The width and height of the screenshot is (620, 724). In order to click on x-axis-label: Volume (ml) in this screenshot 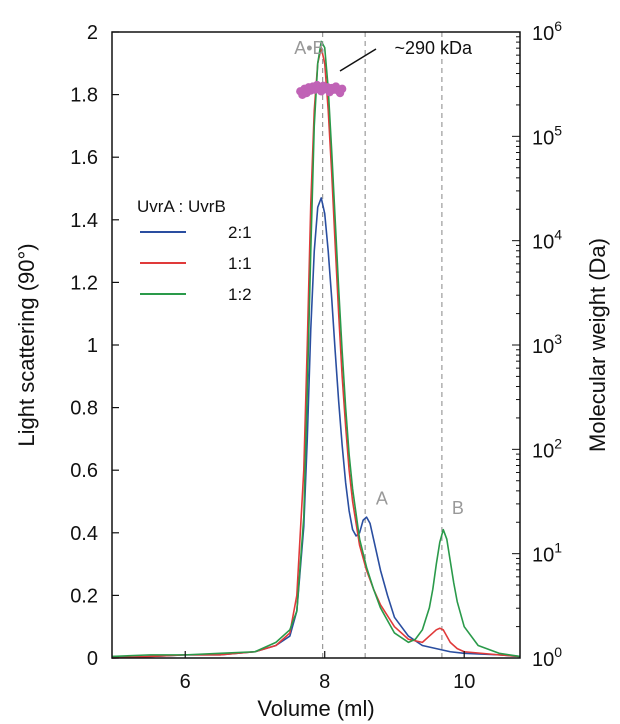, I will do `click(315, 708)`.